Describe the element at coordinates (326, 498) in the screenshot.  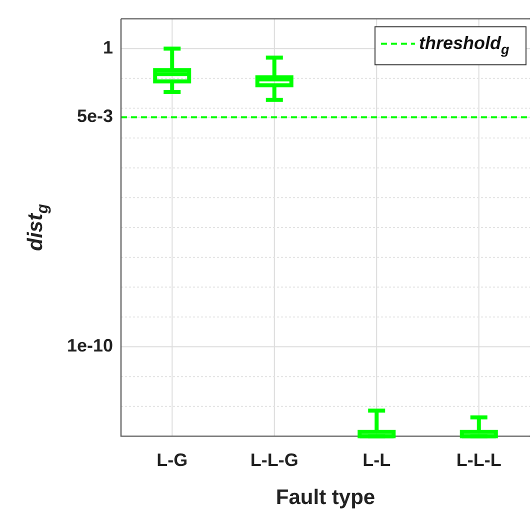
I see `x-axis-title: Fault type` at that location.